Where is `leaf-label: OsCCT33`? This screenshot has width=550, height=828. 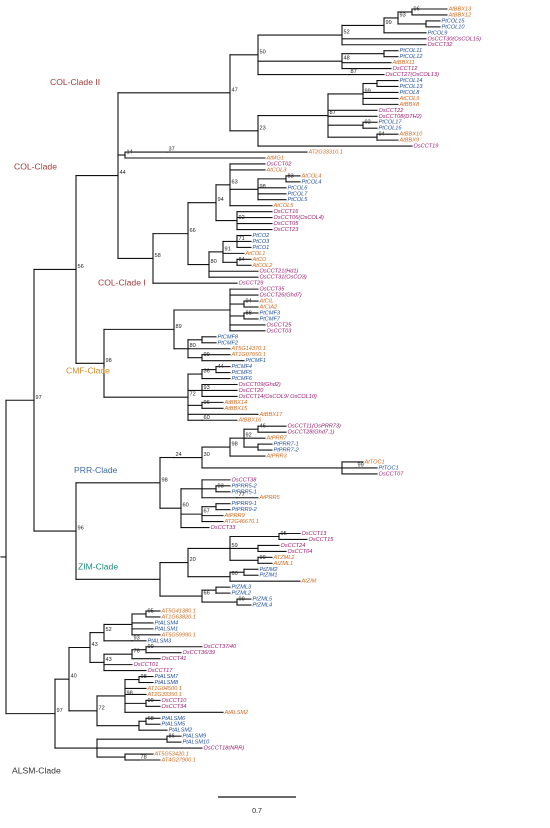
leaf-label: OsCCT33 is located at coordinates (224, 528).